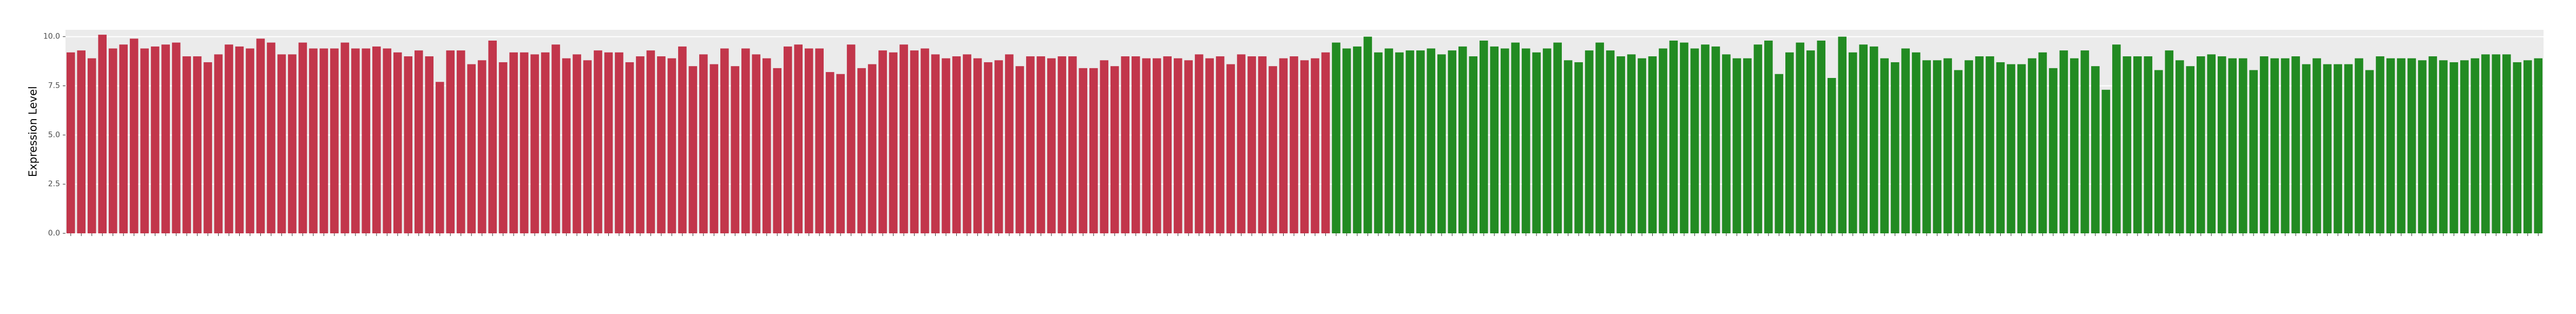 The image size is (2576, 314). What do you see at coordinates (33, 131) in the screenshot?
I see `y-axis-title: Expression Level` at bounding box center [33, 131].